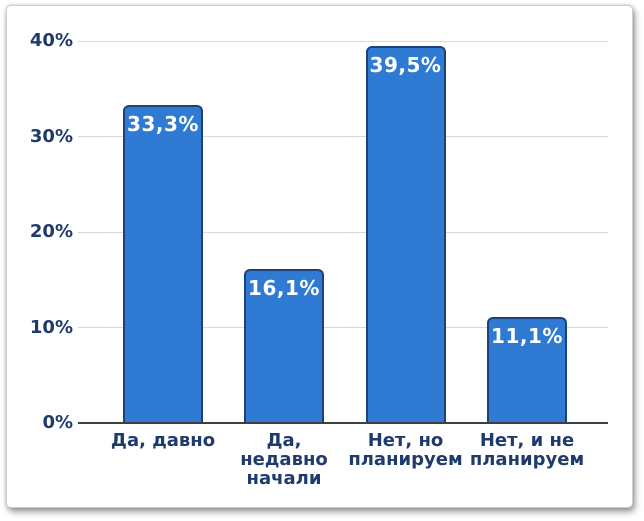 This screenshot has width=644, height=521. I want to click on y-tick-label: 10%, so click(51, 327).